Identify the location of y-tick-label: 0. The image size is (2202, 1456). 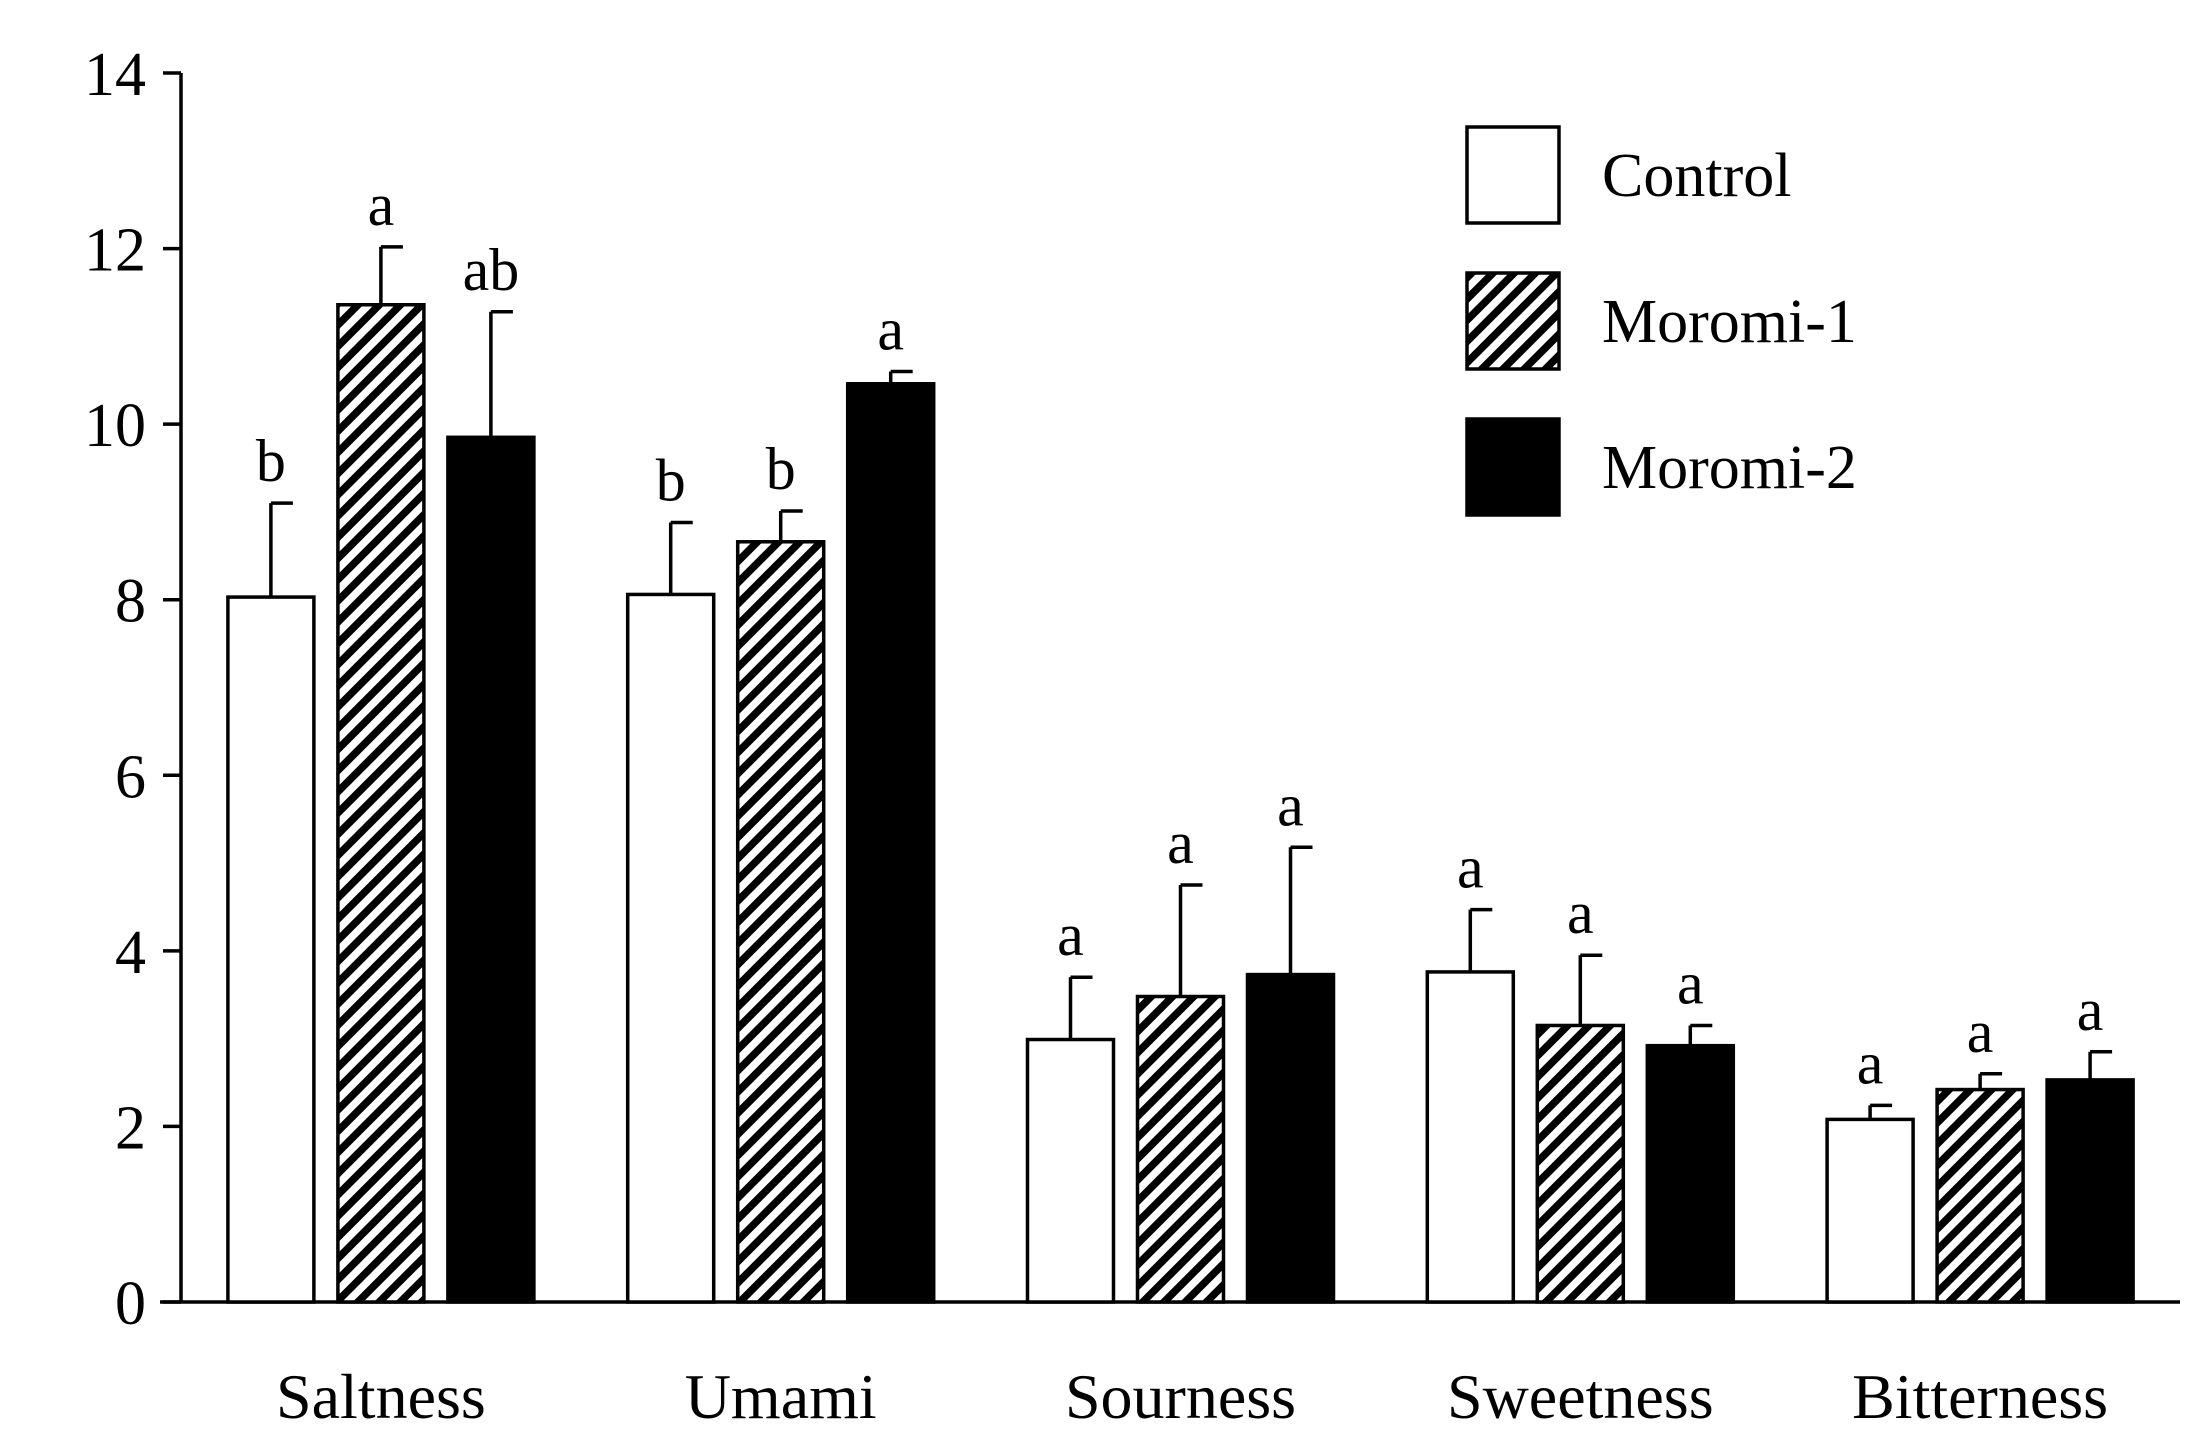
(130, 1304).